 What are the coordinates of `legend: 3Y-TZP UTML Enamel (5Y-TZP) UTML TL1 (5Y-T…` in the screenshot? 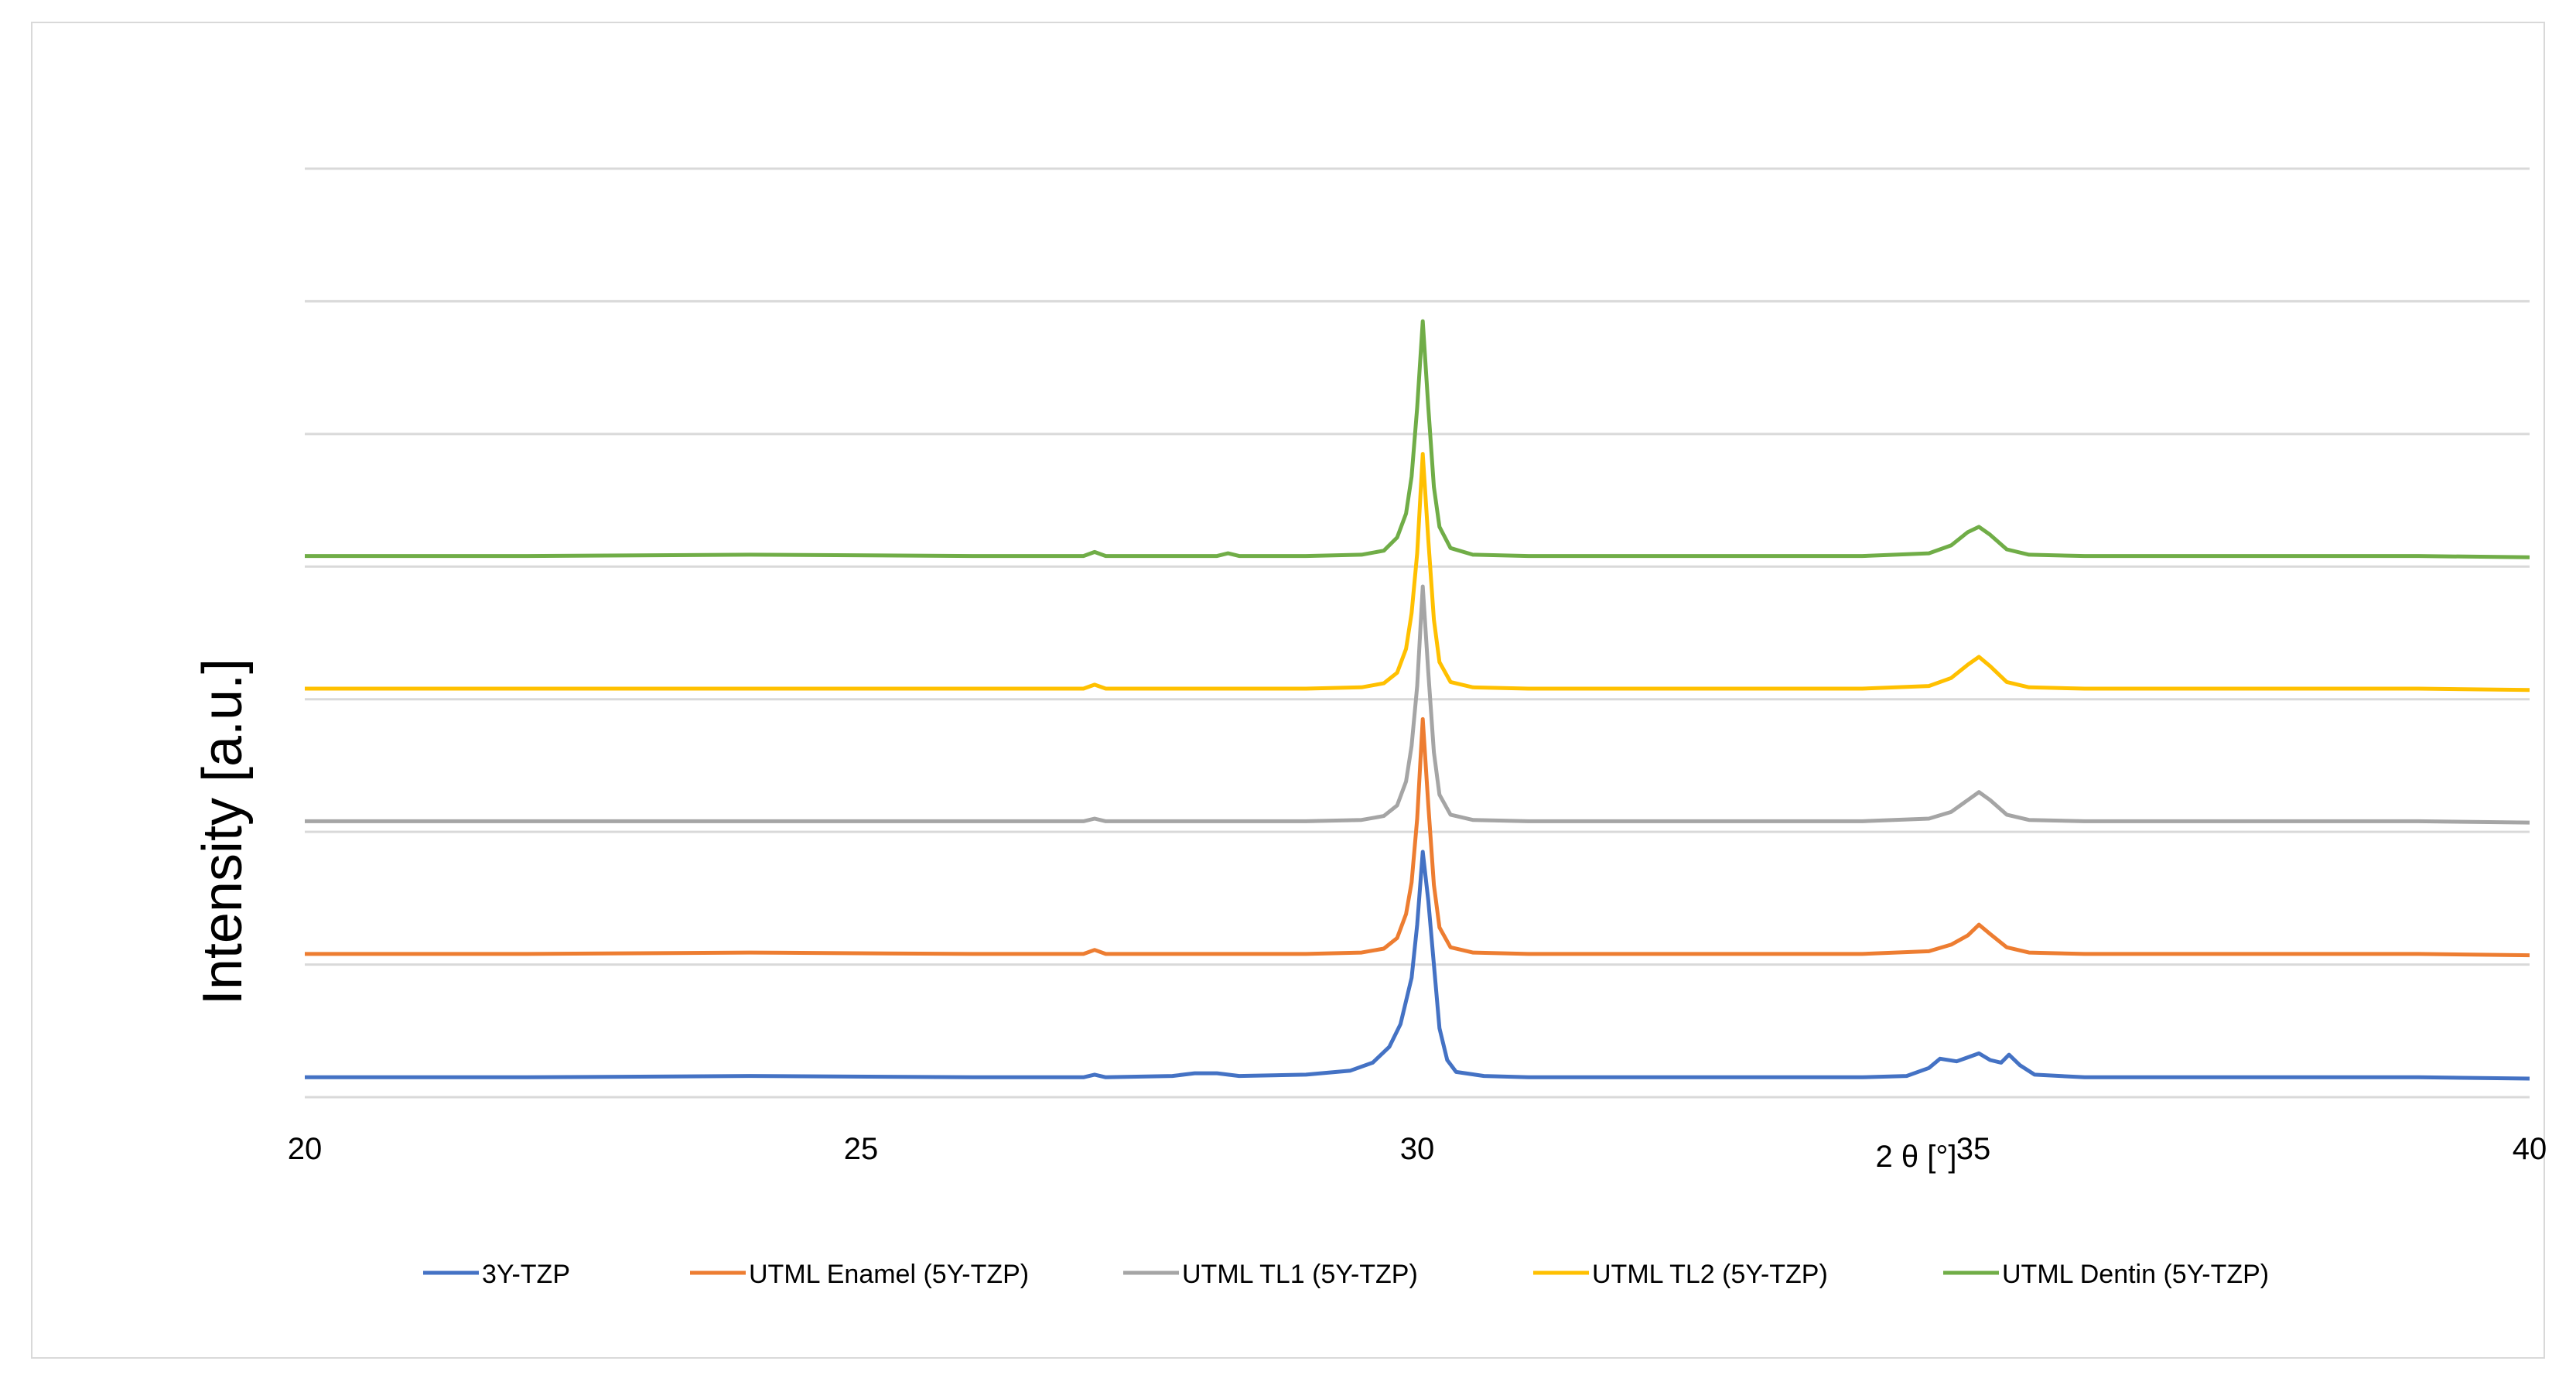 It's located at (1346, 1274).